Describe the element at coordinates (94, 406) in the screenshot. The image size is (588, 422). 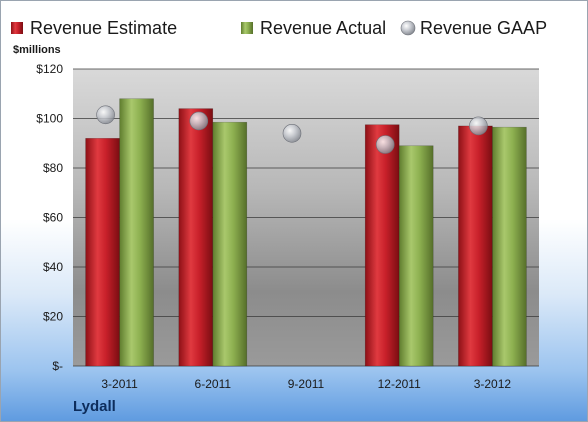
I see `company-name: Lydall` at that location.